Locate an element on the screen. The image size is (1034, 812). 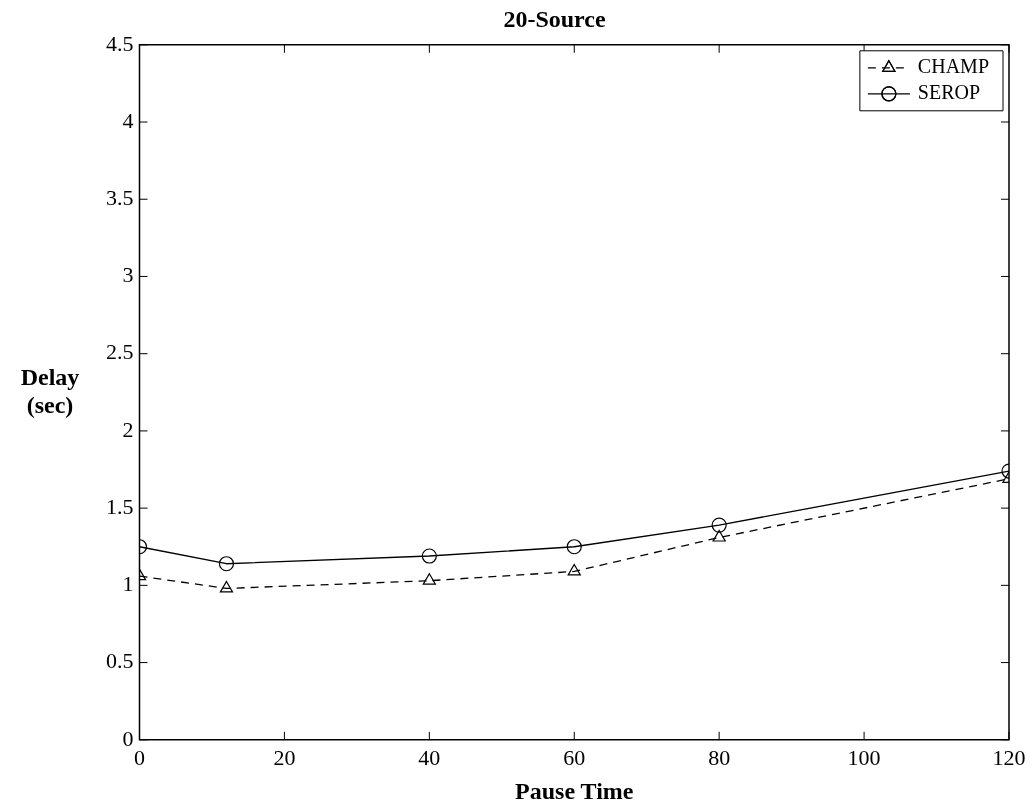
x-tick-label: 20 is located at coordinates (284, 757).